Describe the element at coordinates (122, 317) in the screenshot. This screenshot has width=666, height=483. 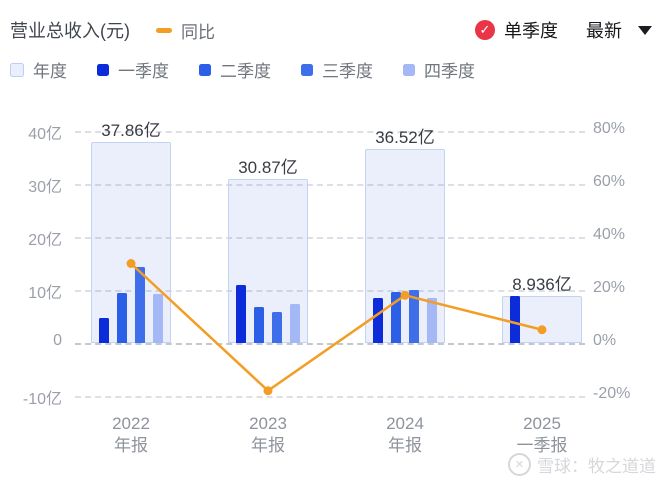
I see `q2-bar-2022` at that location.